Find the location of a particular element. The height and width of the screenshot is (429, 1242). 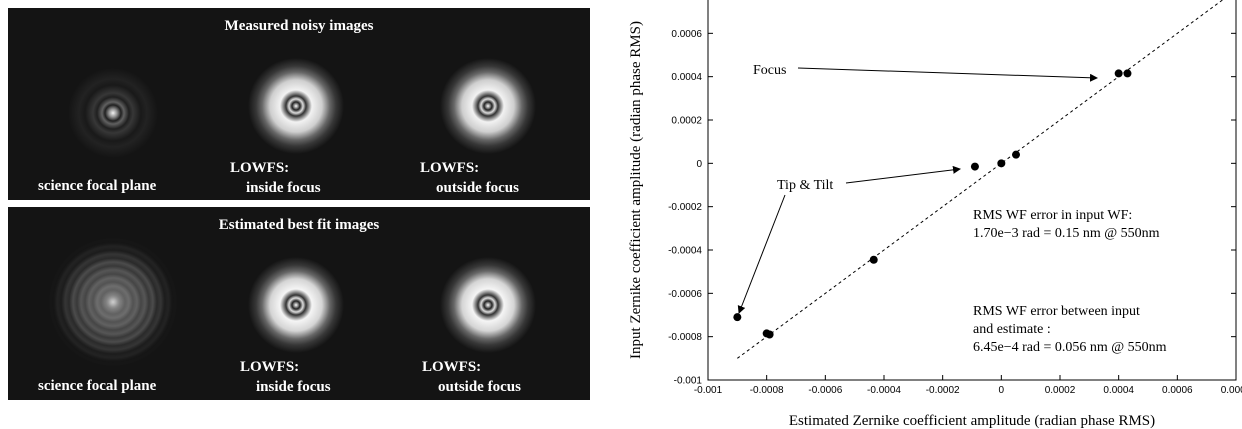

lowfs-outside-psf-estimated is located at coordinates (488, 305).